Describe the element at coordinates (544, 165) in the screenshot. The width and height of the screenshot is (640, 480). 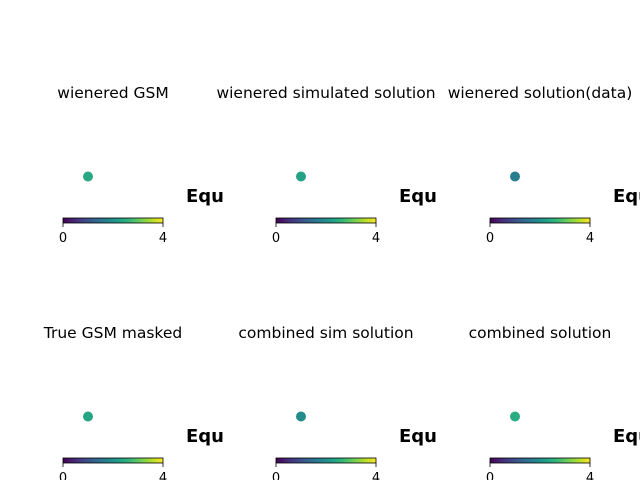
I see `subplot-3: wienered solution(data) Equ 0 4` at that location.